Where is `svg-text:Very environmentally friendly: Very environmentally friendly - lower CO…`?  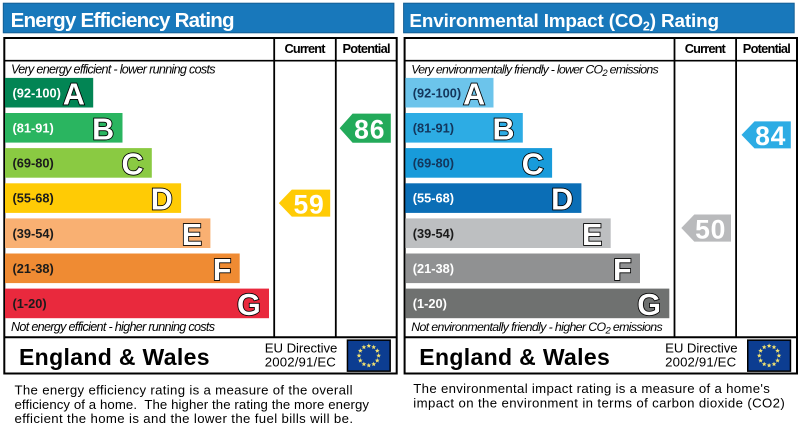 svg-text:Very environmentally friendly: Very environmentally friendly - lower CO… is located at coordinates (535, 71).